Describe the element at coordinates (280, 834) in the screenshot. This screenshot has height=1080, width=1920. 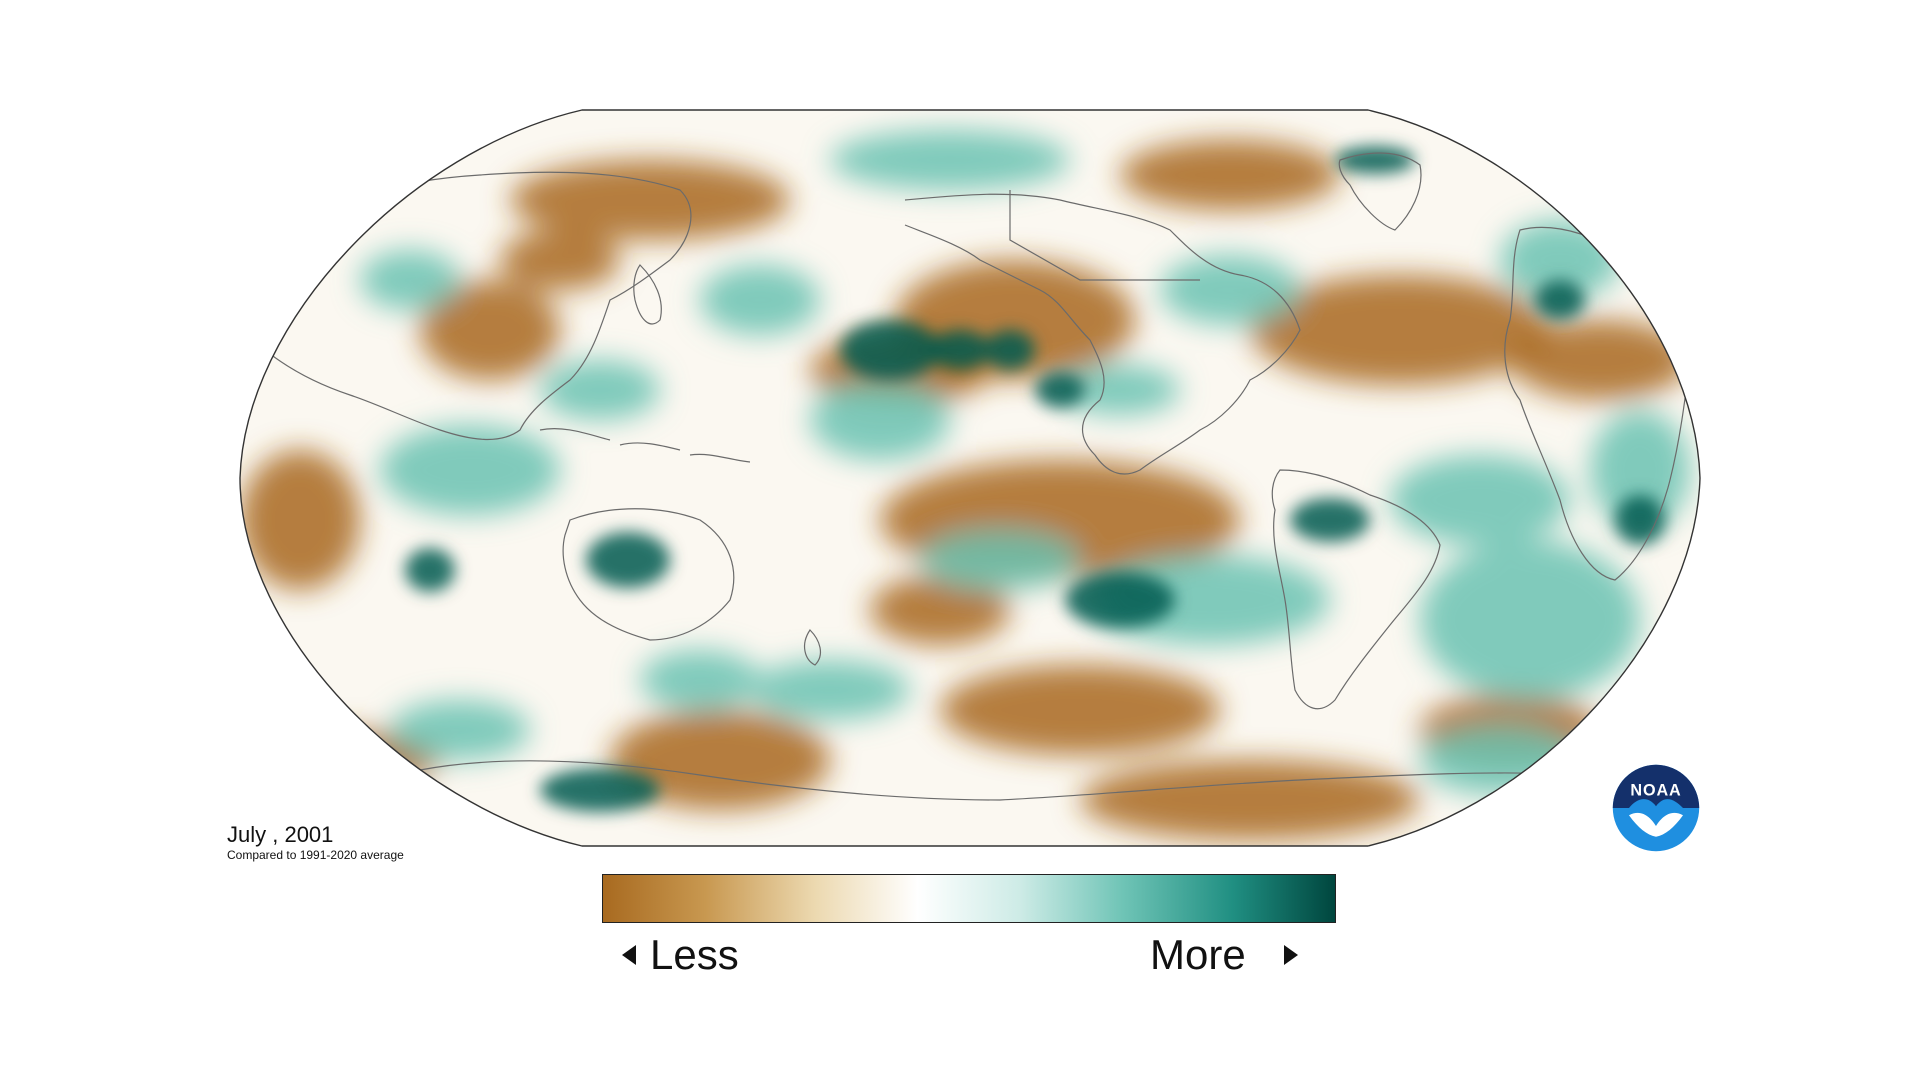
I see `date-label: July , 2001` at that location.